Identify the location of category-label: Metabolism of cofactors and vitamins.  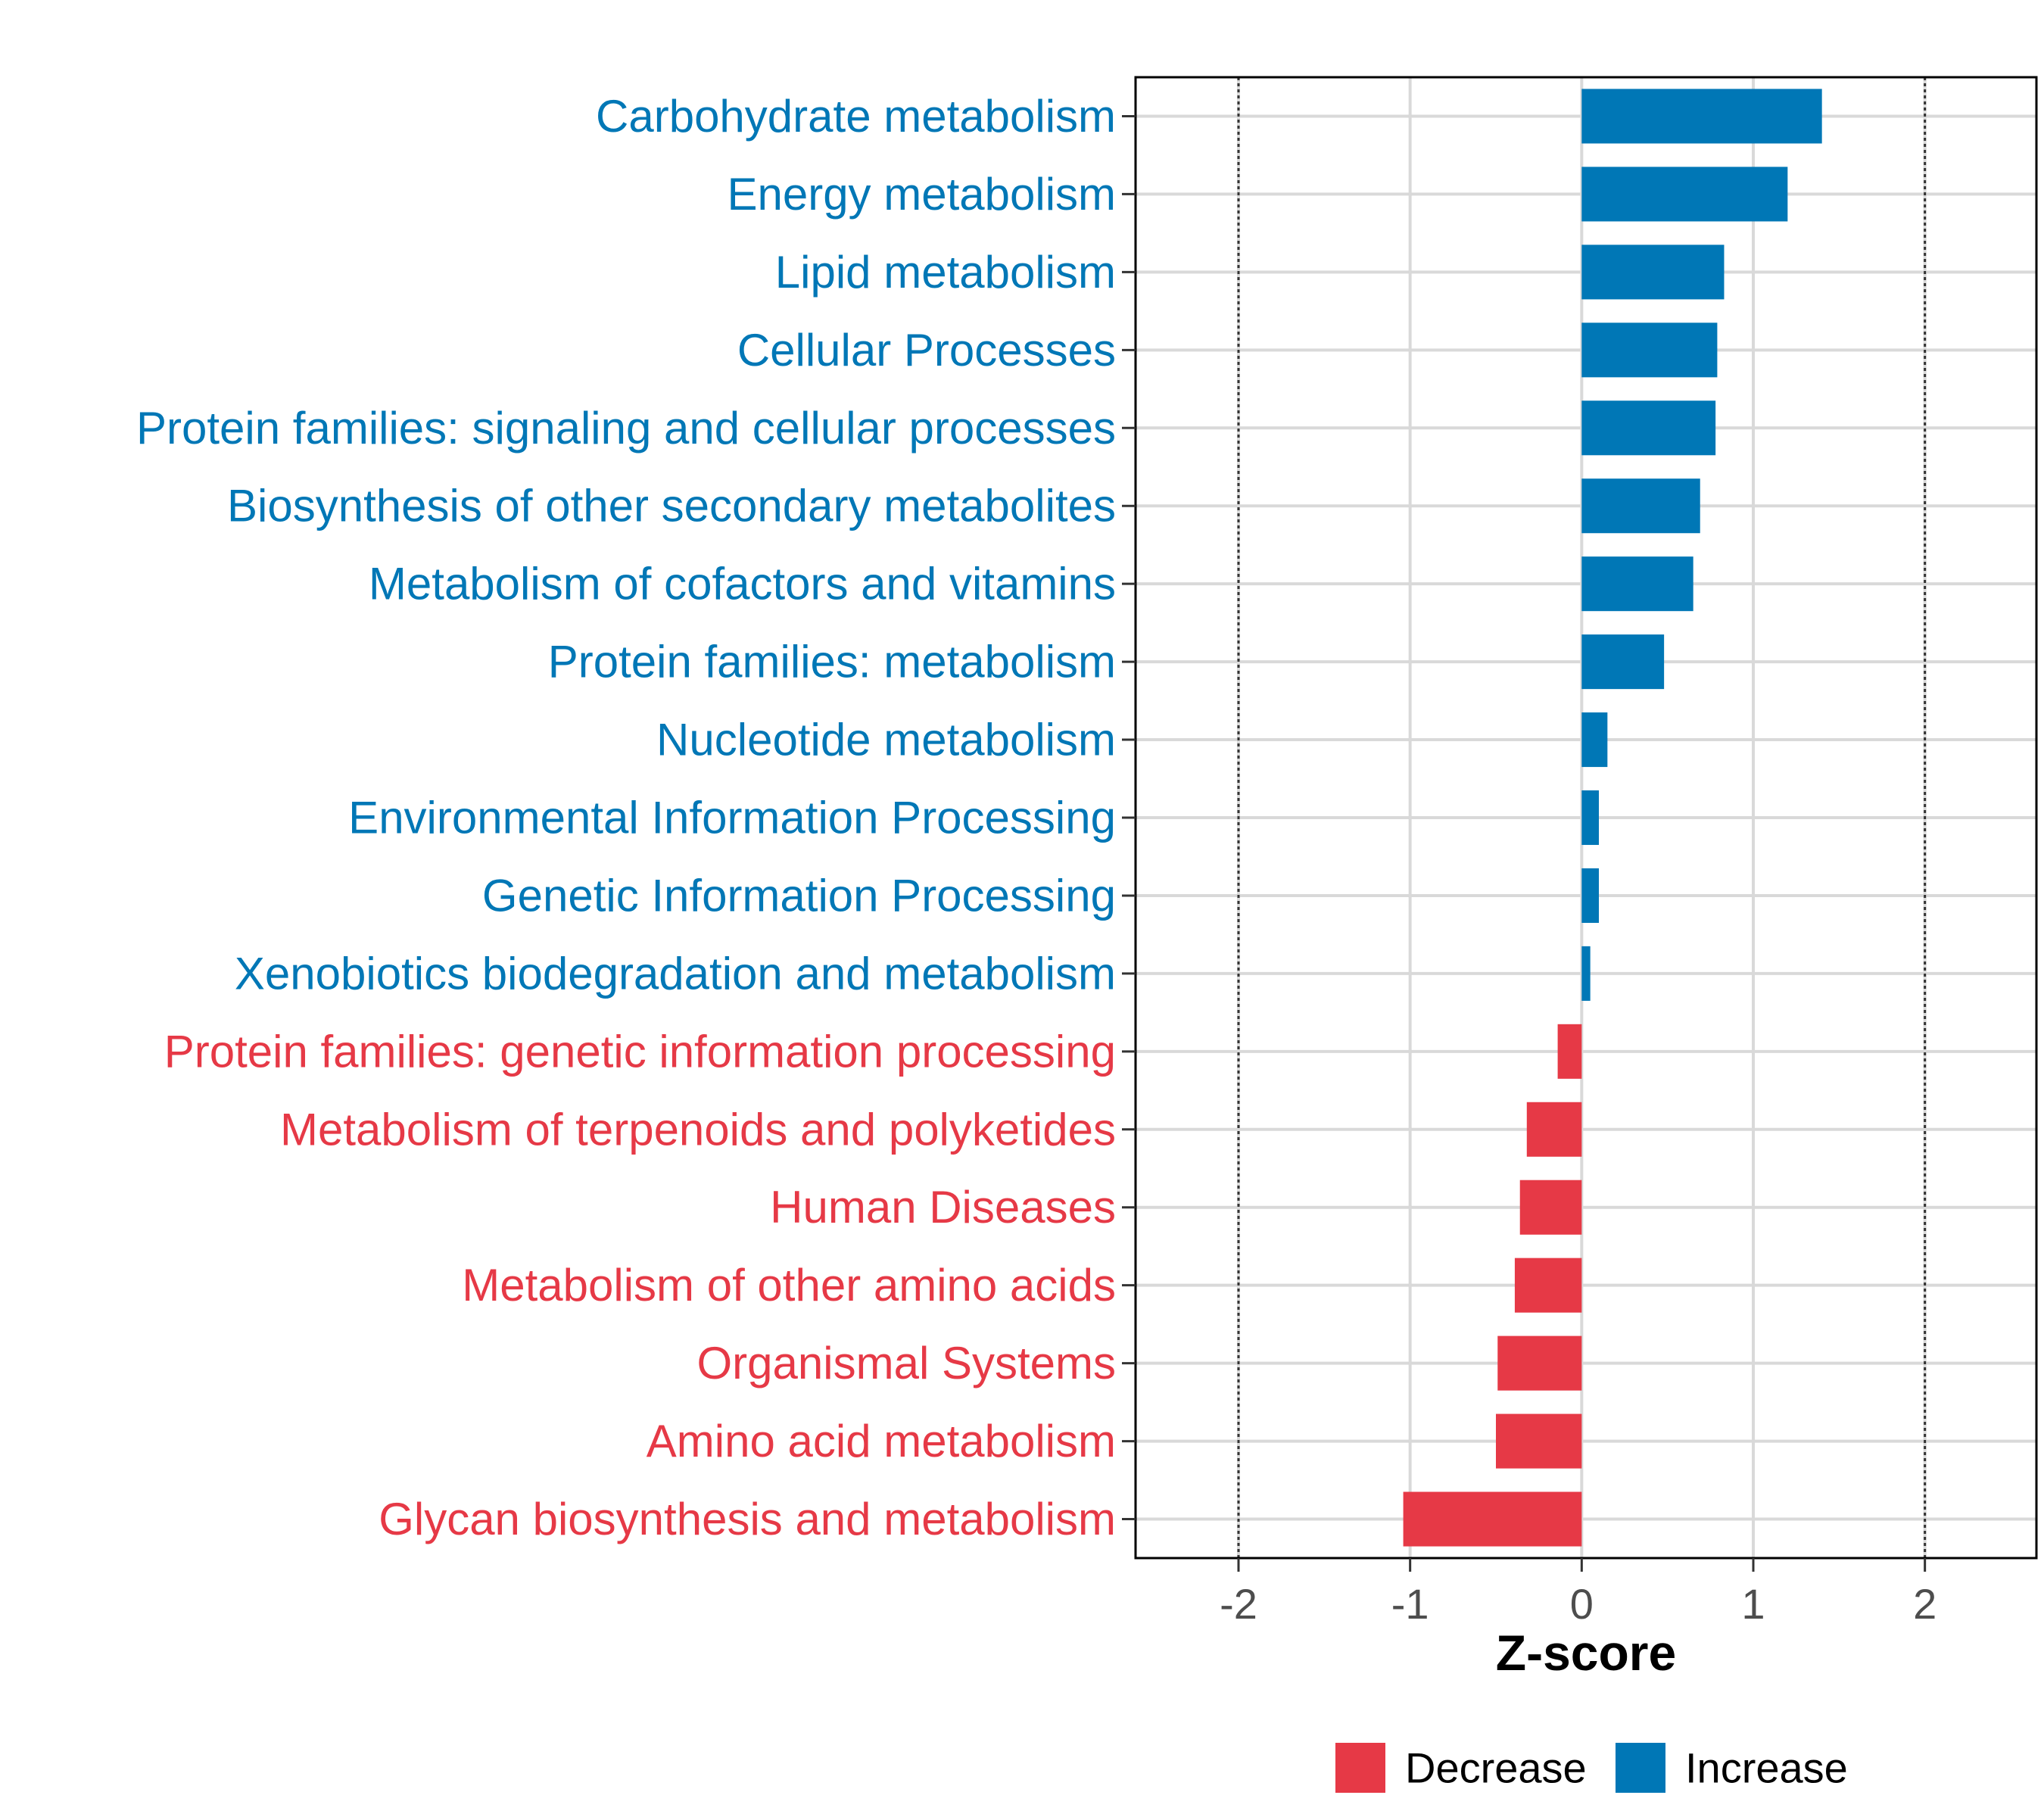
(742, 584).